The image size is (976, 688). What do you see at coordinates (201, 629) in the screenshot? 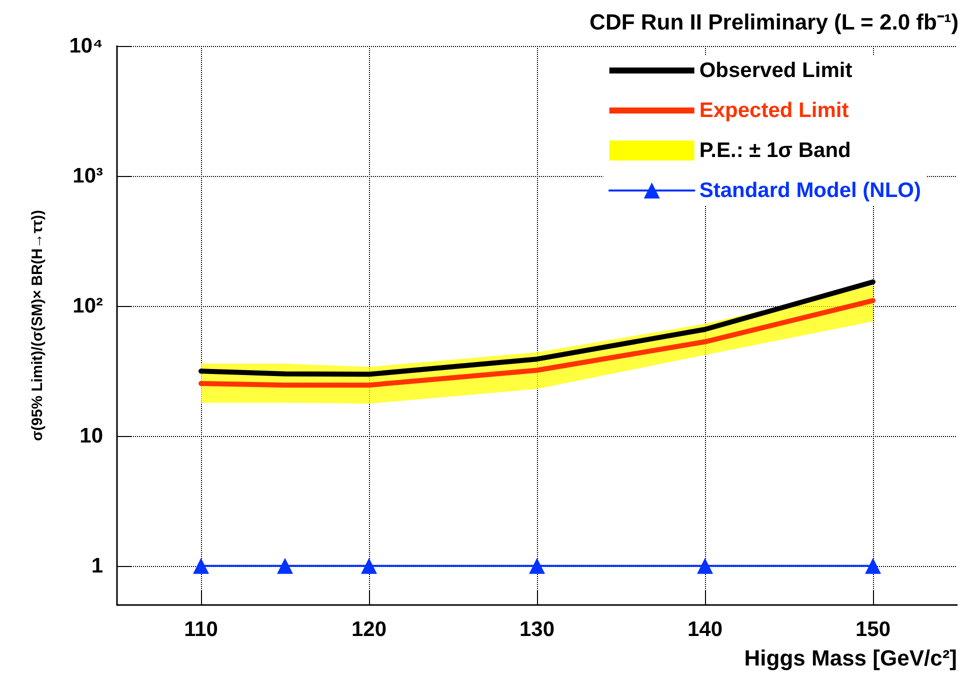
I see `x-tick-label: 110` at bounding box center [201, 629].